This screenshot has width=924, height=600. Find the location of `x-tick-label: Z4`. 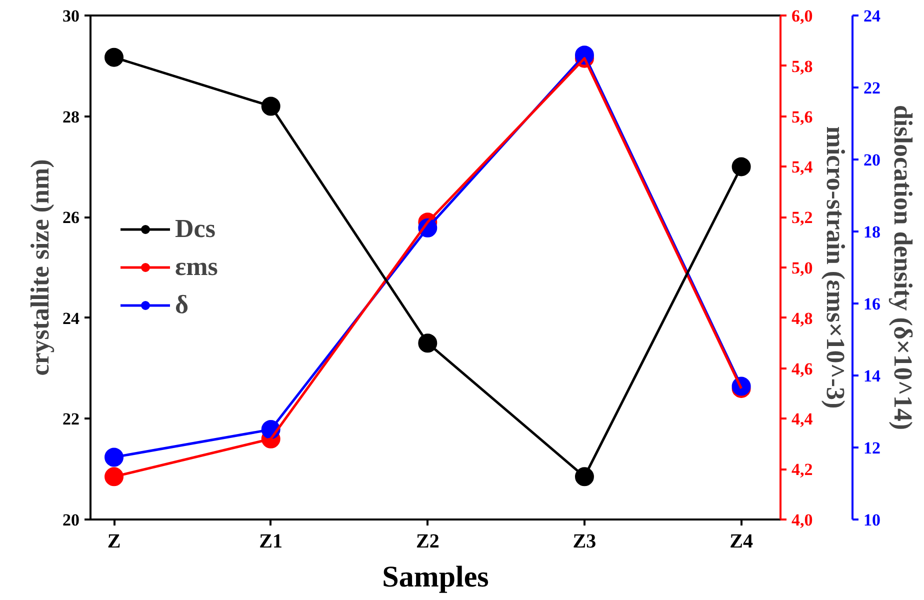

x-tick-label: Z4 is located at coordinates (741, 541).